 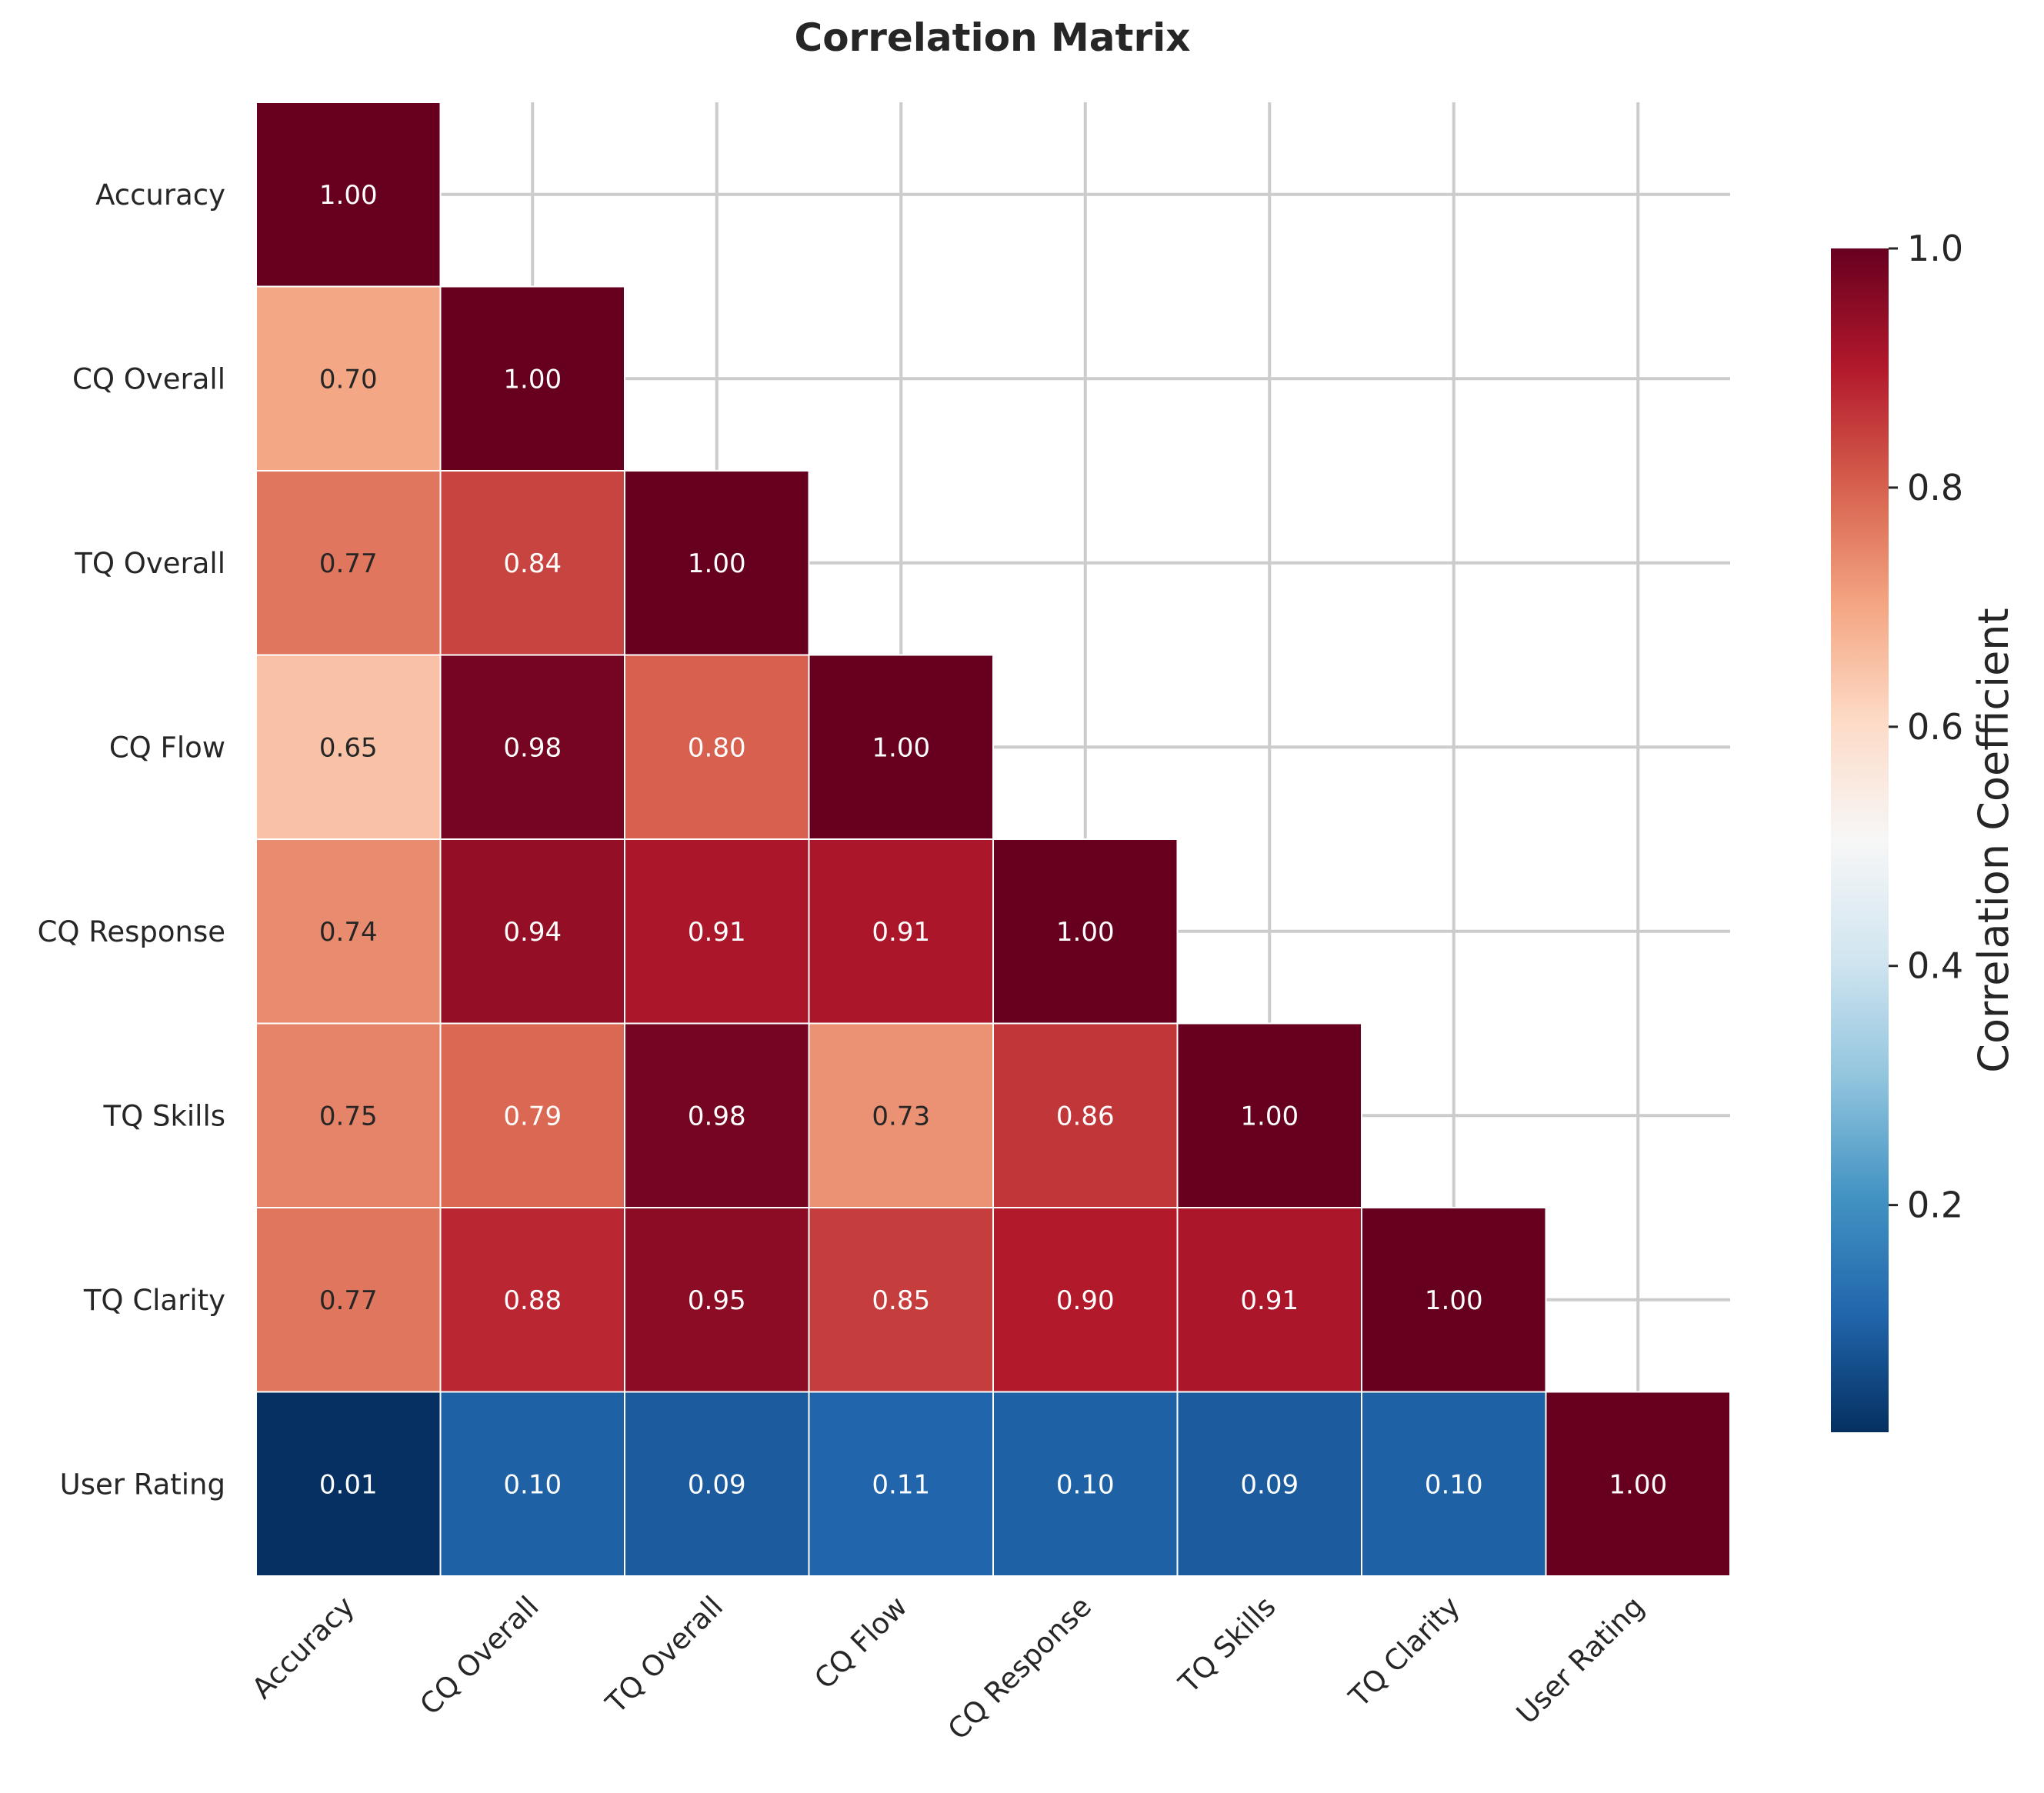 I want to click on colorbar: 0.2 0.4 0.6 0.8 1.0 Correlation Coefficient, so click(x=1924, y=830).